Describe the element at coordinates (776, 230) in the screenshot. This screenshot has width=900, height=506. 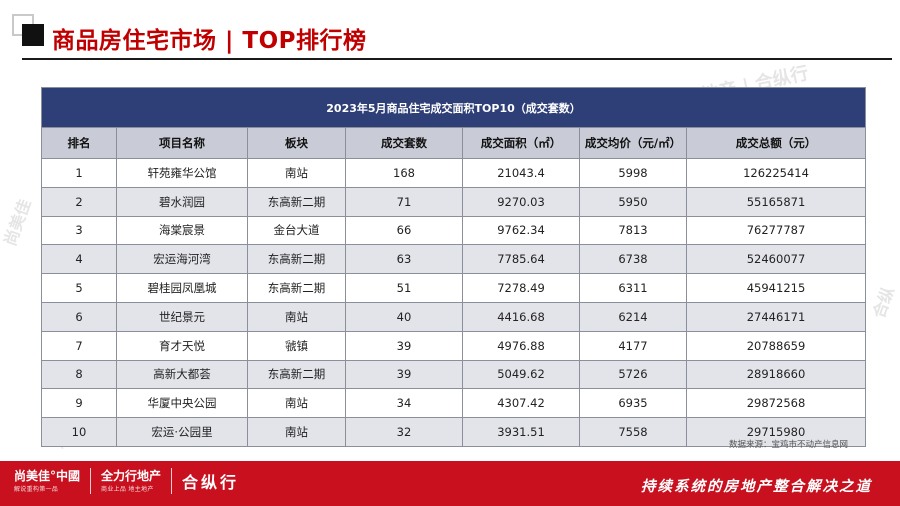
I see `table-cell: 76277787` at that location.